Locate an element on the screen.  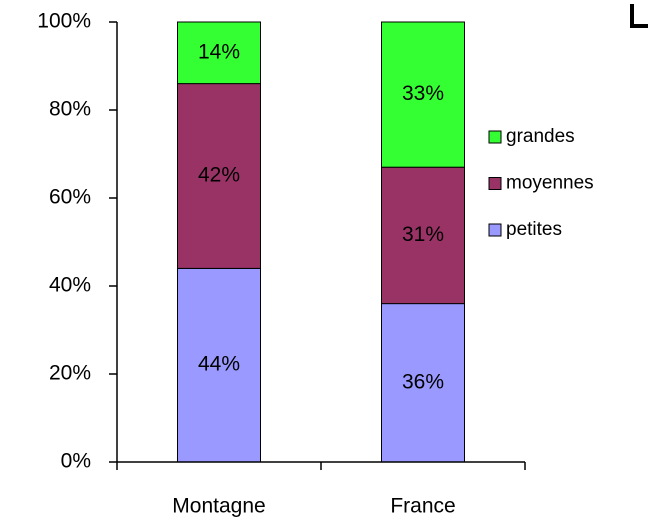
data-label: 44% is located at coordinates (219, 364).